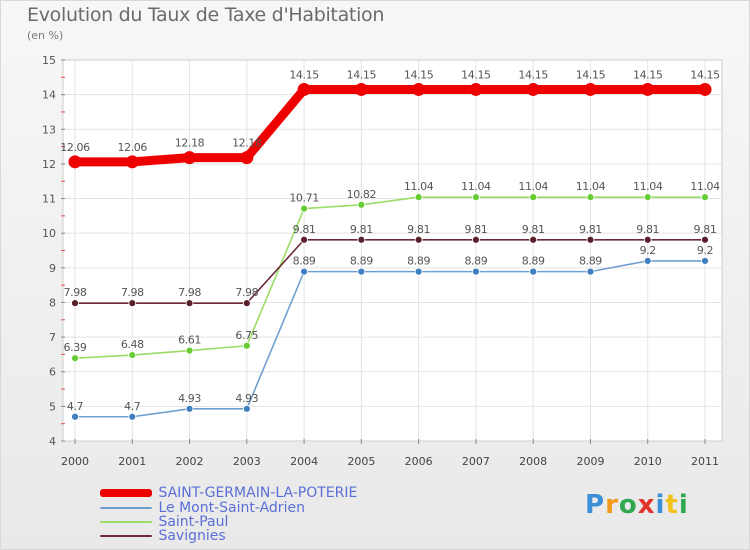  Describe the element at coordinates (672, 505) in the screenshot. I see `logo-letter: t` at that location.